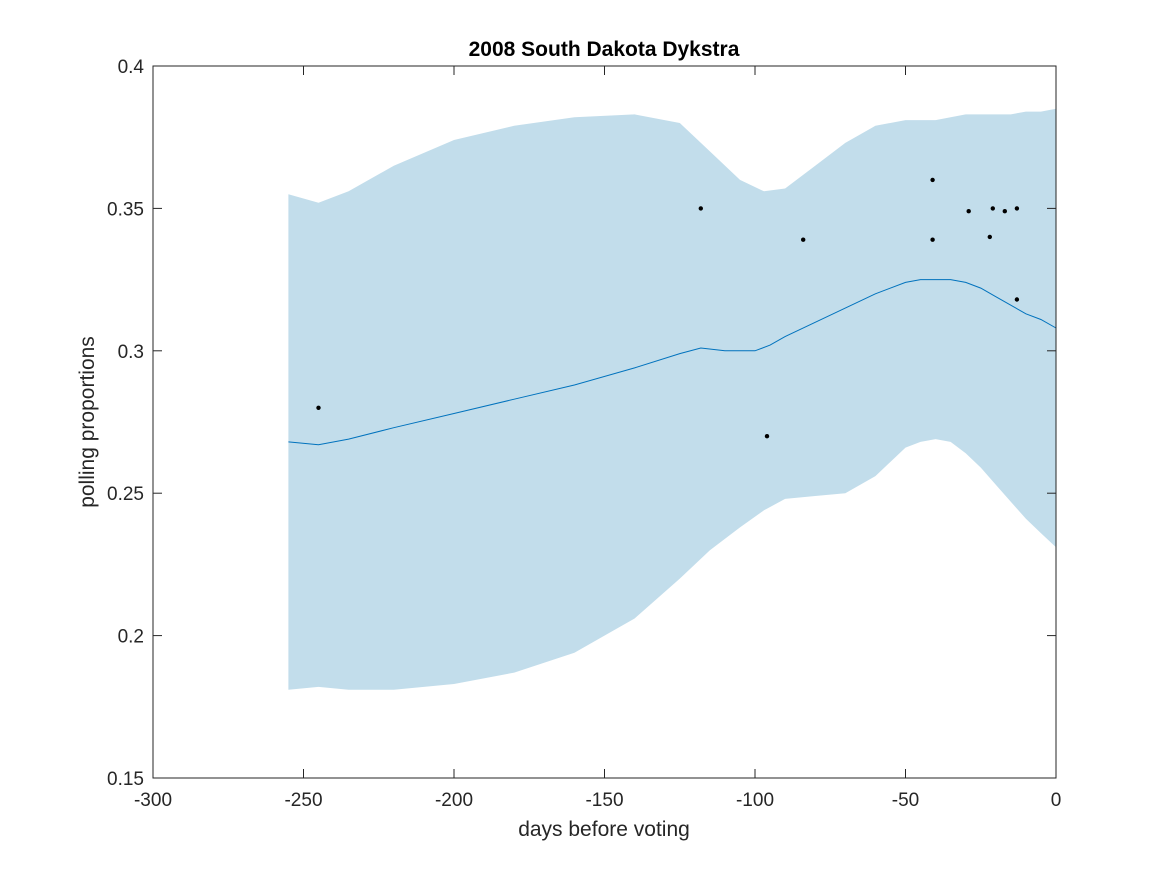 This screenshot has width=1167, height=875. What do you see at coordinates (125, 779) in the screenshot?
I see `y-tick-label: 0.15` at bounding box center [125, 779].